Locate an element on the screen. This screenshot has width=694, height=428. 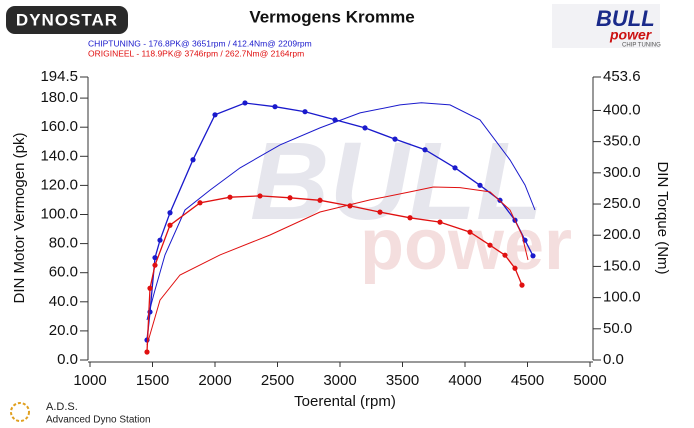
x-tick-label: 3000 is located at coordinates (339, 380).